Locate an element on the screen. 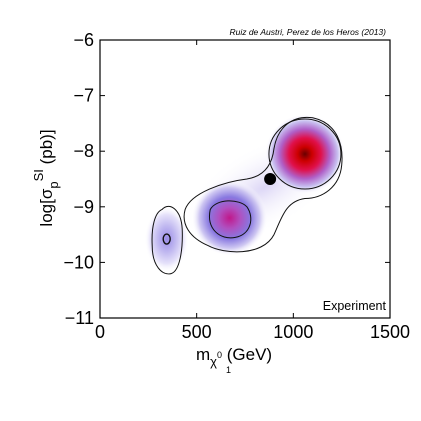  y-axis-title: log[σpSI (pb)] is located at coordinates (46, 177).